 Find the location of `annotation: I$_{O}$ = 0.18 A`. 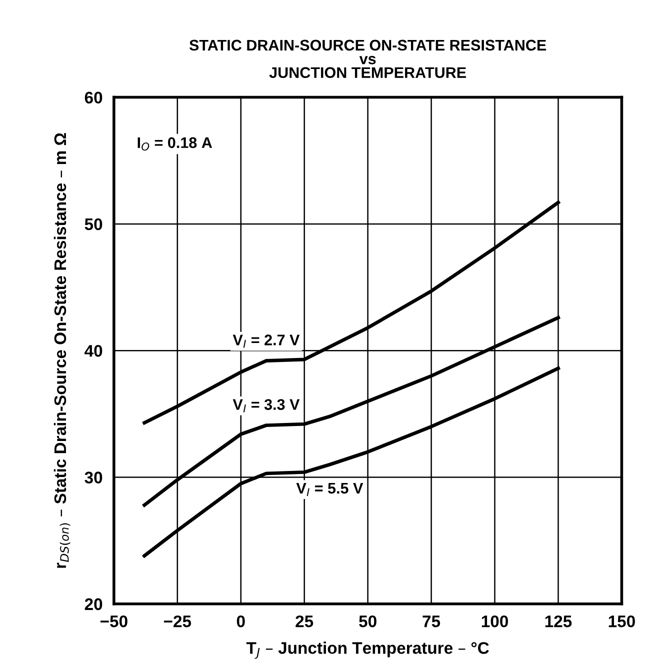

annotation: I$_{O}$ = 0.18 A is located at coordinates (175, 144).